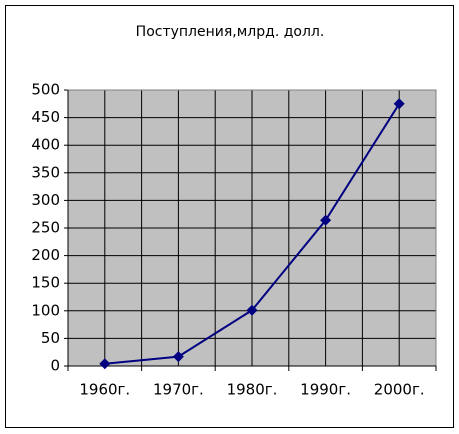 This screenshot has height=434, width=459. I want to click on x-tick-label: 1980г., so click(252, 390).